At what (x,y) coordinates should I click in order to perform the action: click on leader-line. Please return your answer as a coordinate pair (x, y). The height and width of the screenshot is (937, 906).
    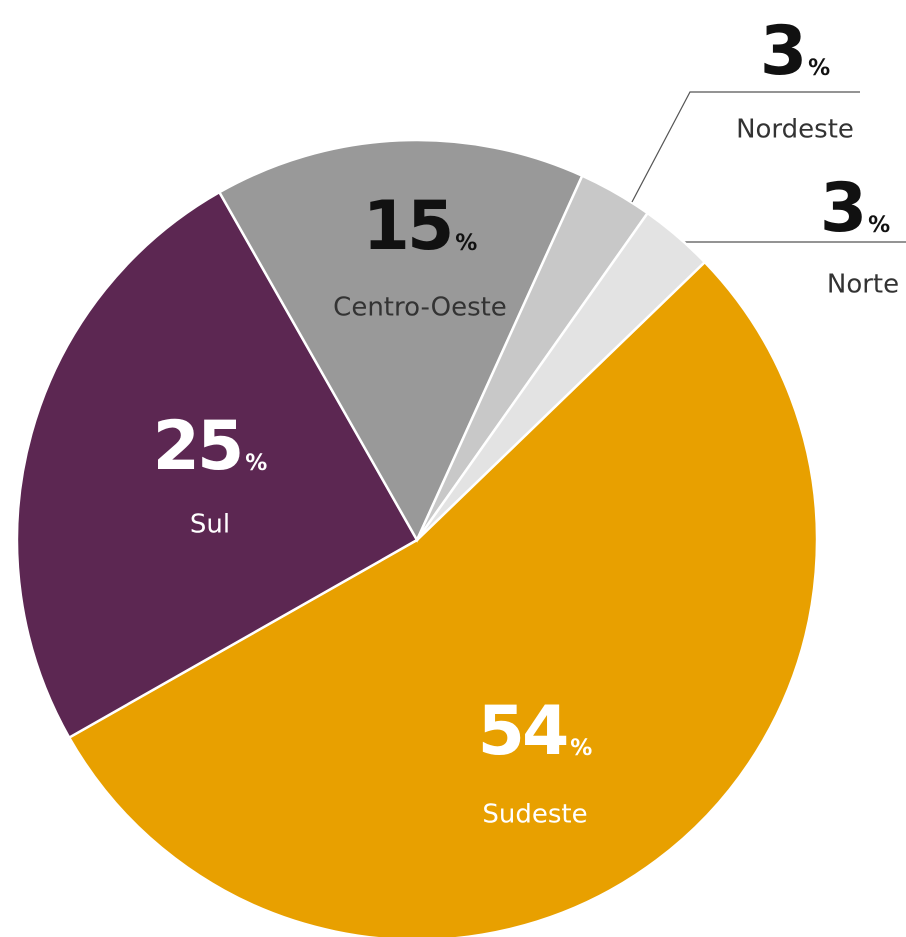
    Looking at the image, I should click on (745, 147).